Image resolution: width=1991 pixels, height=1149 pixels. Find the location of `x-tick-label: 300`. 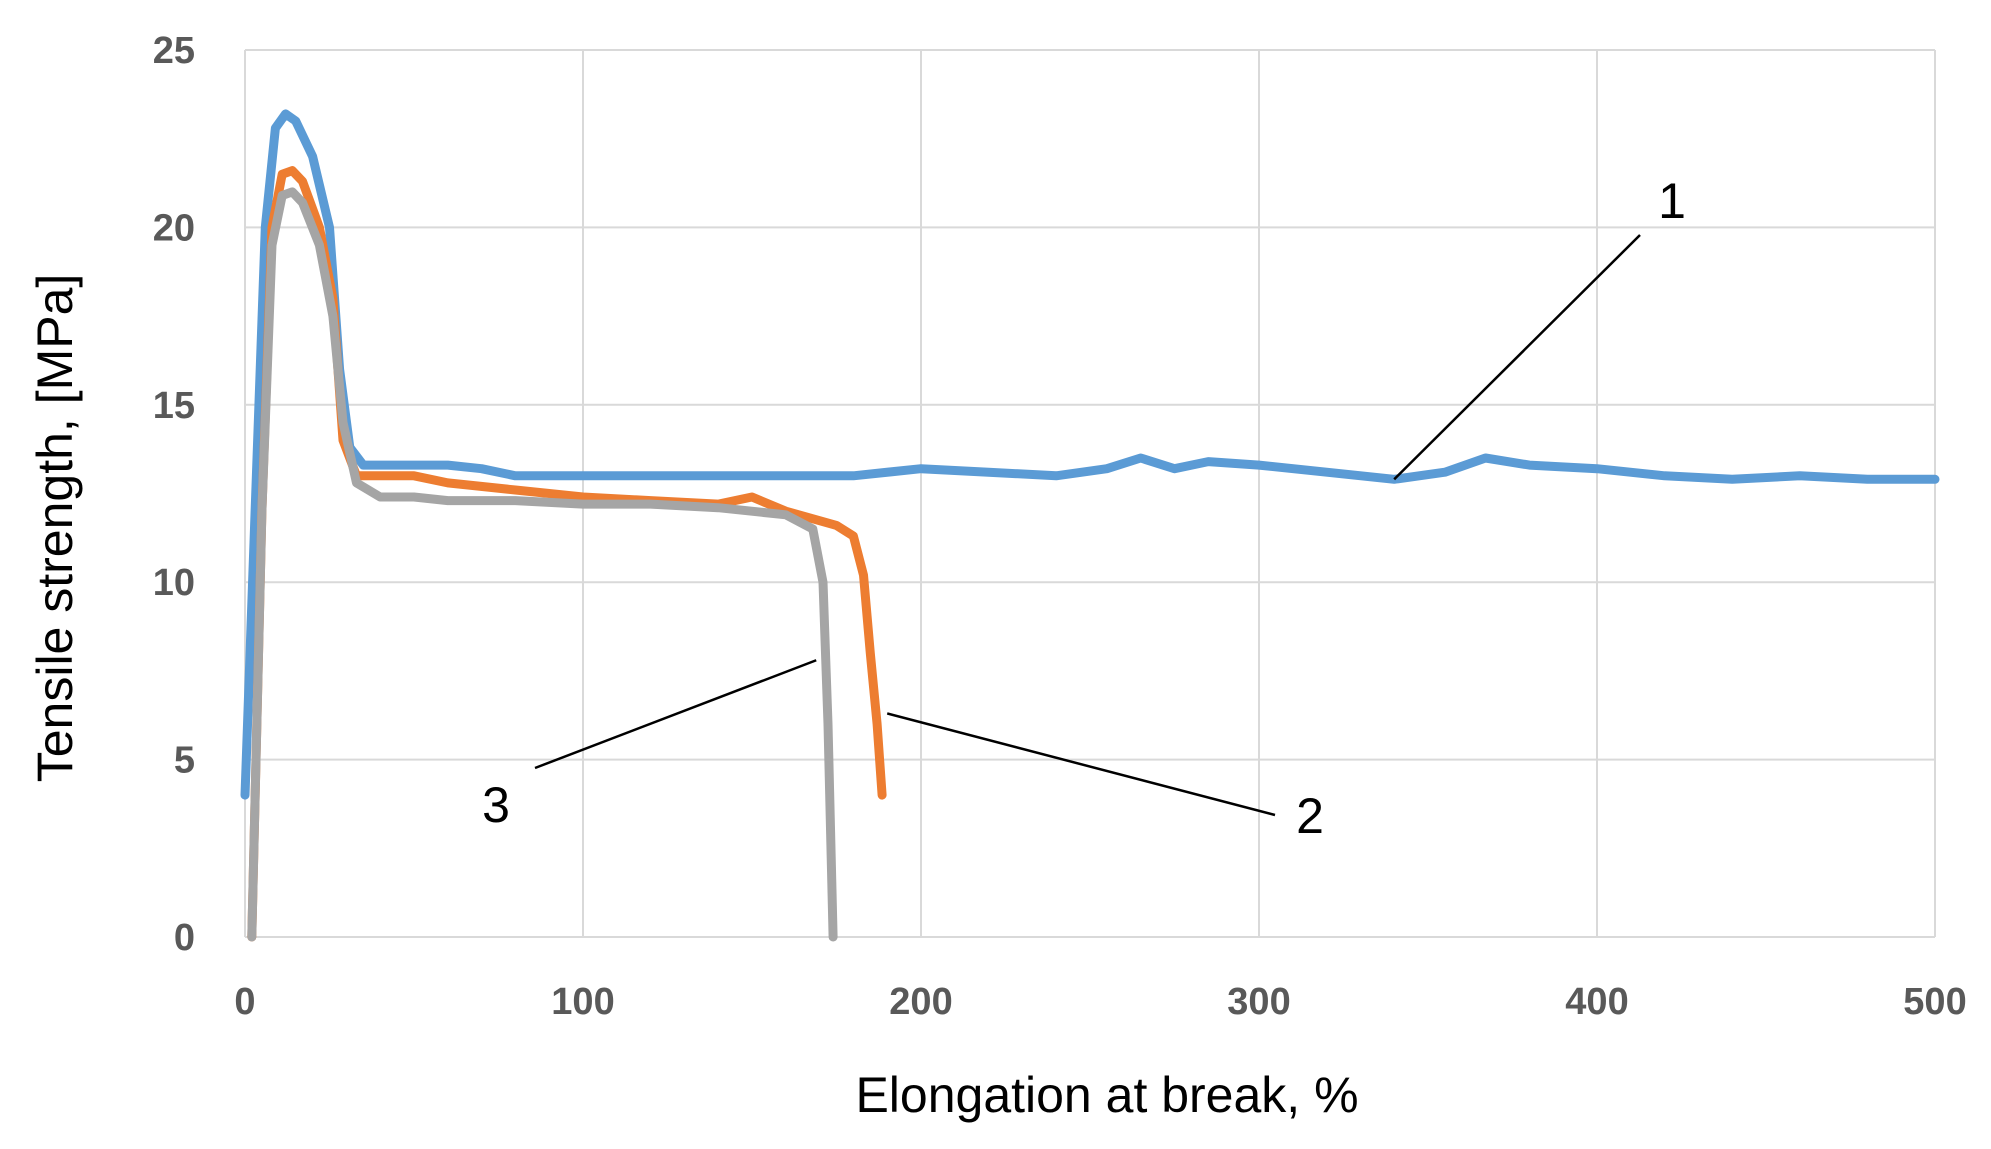

x-tick-label: 300 is located at coordinates (1258, 1002).